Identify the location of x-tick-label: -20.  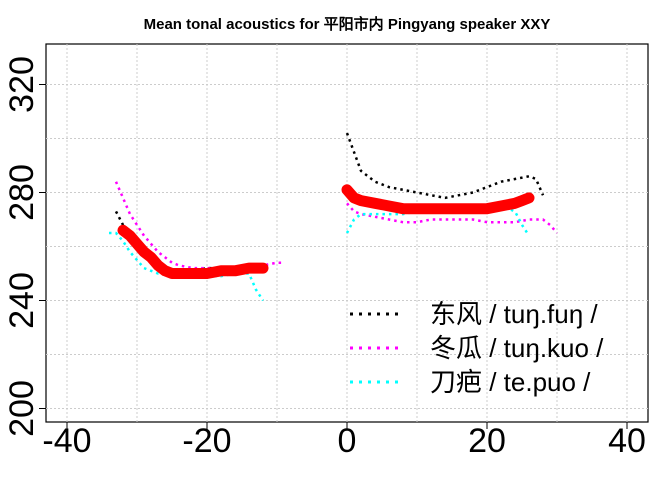
(206, 441).